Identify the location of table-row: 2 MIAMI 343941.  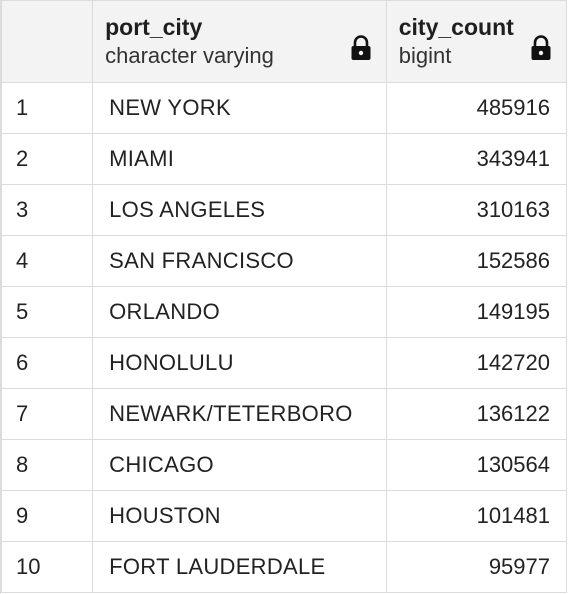
(284, 159).